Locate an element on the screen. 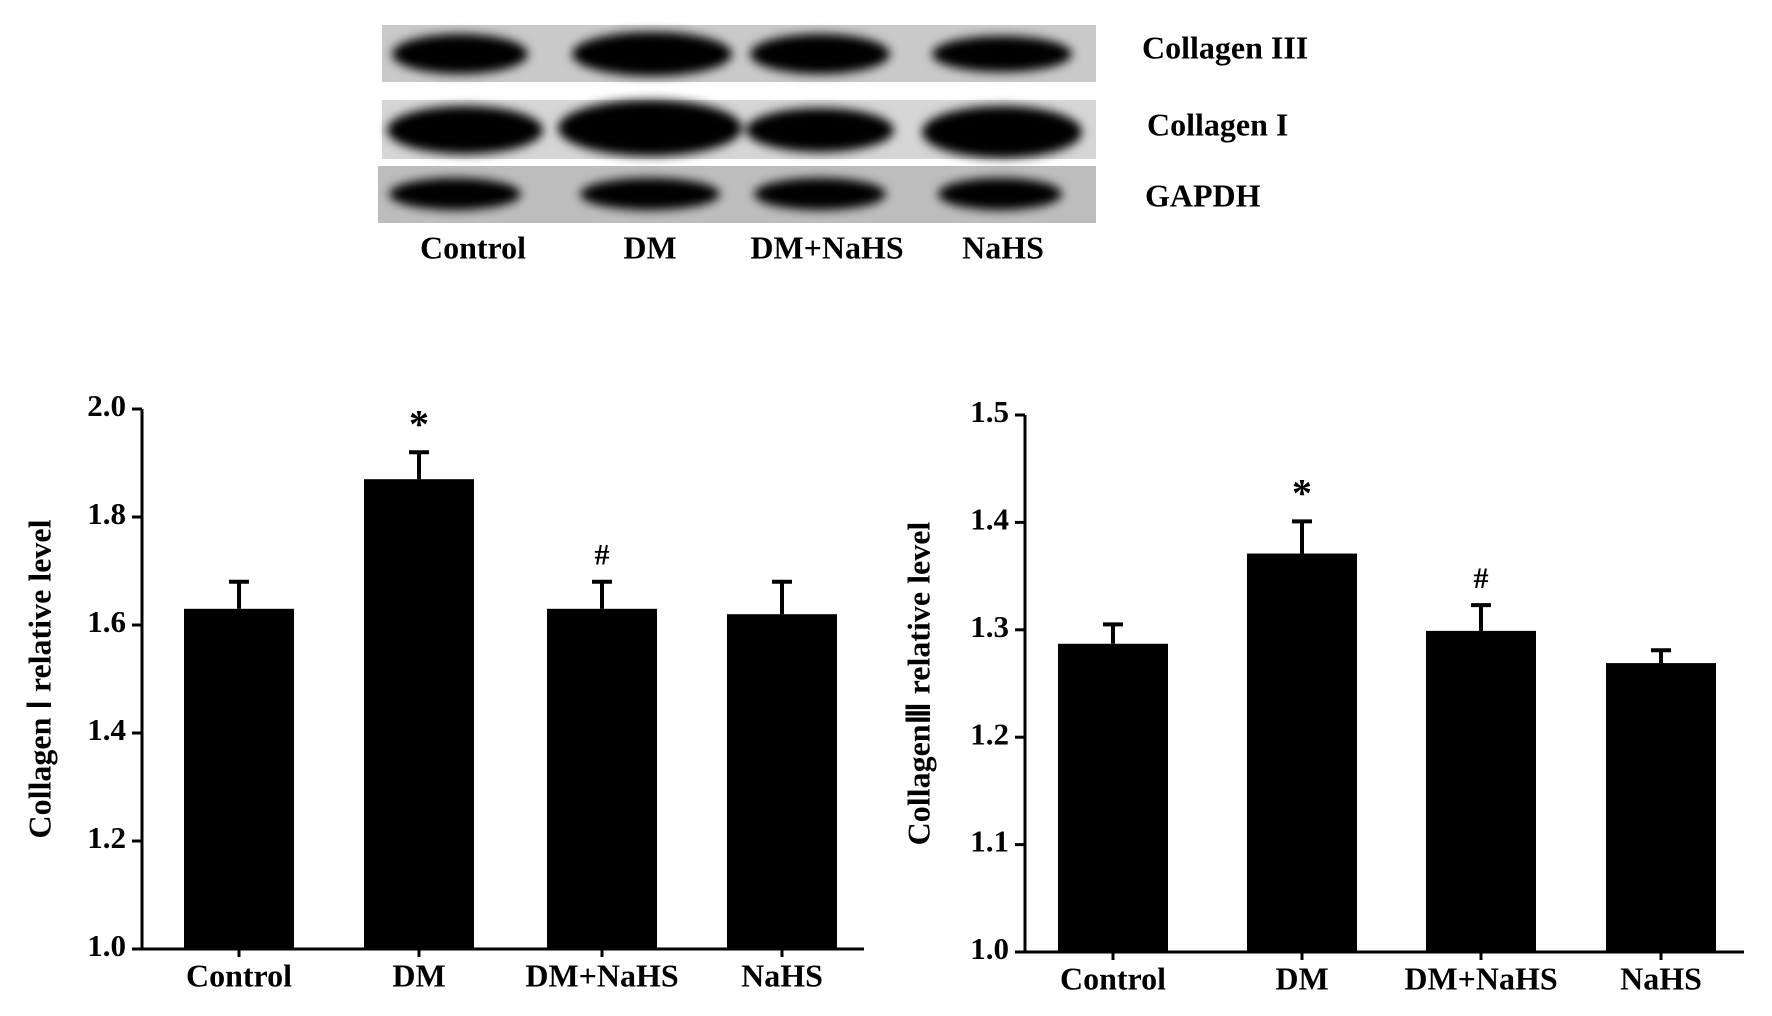 This screenshot has height=1016, width=1772. blot-lane-label: DM+NaHS is located at coordinates (826, 247).